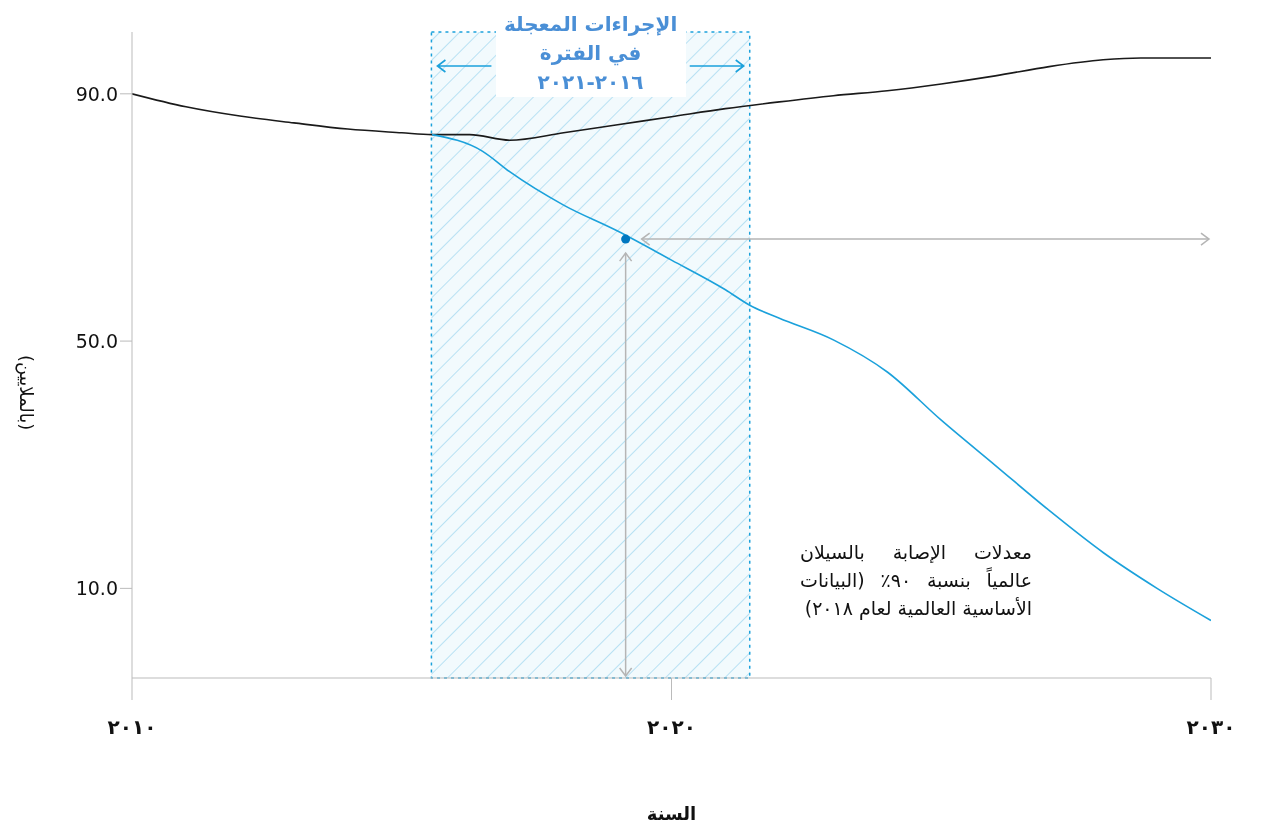 The image size is (1271, 840). I want to click on band-label: الإجراءات المعجلة في الفترة ٢٠١٦-٢٠٢١, so click(590, 53).